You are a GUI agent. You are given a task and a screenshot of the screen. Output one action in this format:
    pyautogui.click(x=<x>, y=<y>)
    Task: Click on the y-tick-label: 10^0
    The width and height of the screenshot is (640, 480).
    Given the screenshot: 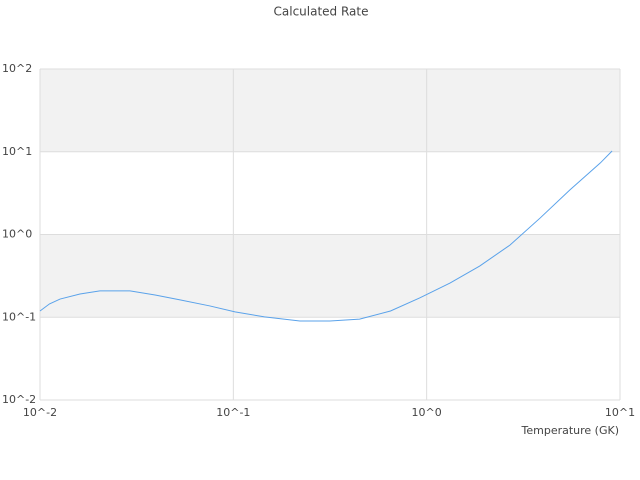 What is the action you would take?
    pyautogui.click(x=17, y=234)
    